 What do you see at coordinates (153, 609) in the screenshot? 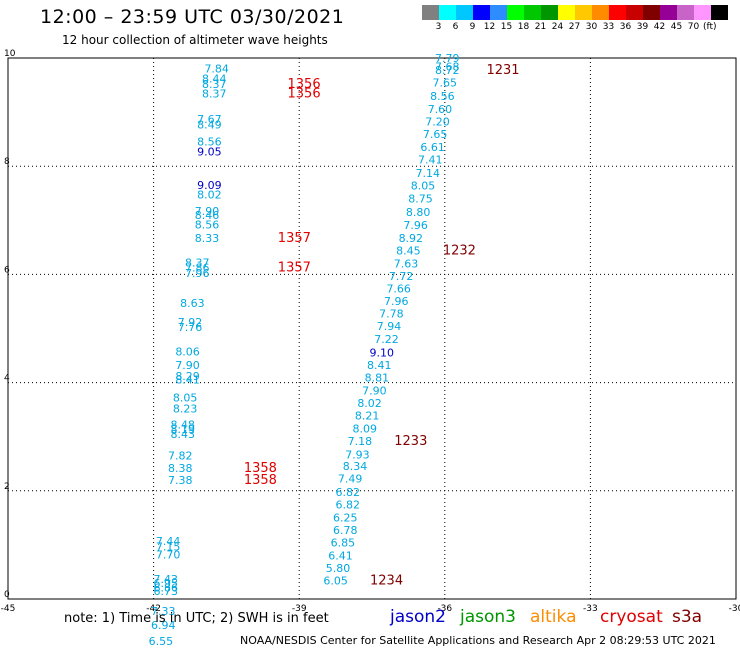
I see `x-tick-label: -42` at bounding box center [153, 609].